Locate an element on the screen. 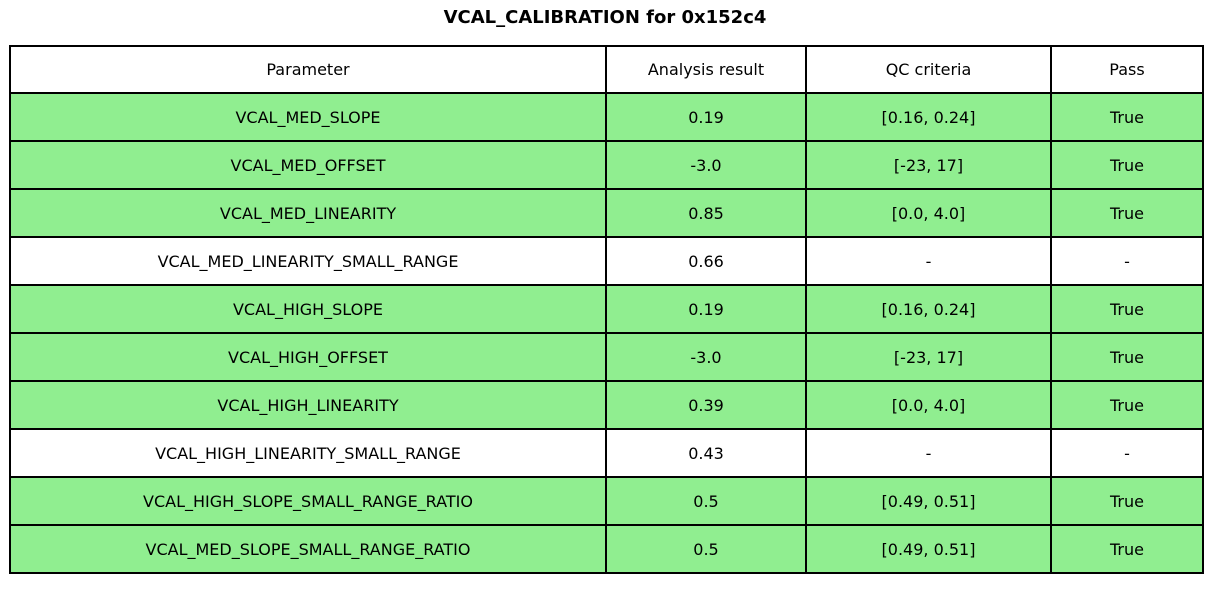  table-row: VCAL_MED_SLOPE 0.19 [0.16, 0.24] True is located at coordinates (606, 117).